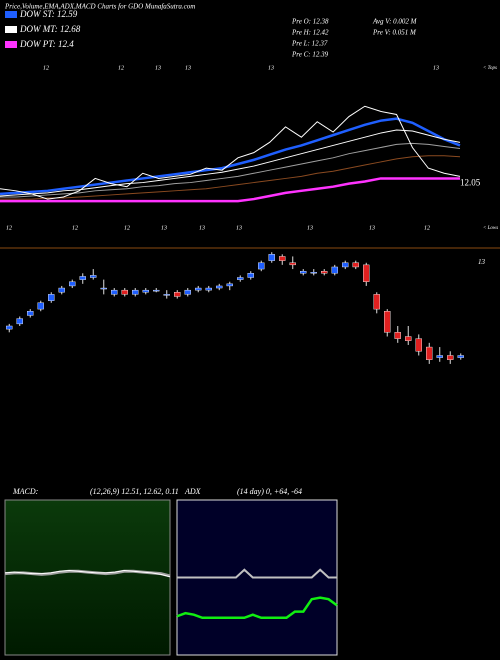 The width and height of the screenshot is (500, 660). Describe the element at coordinates (310, 55) in the screenshot. I see `stat: Pre C: 12.39` at that location.